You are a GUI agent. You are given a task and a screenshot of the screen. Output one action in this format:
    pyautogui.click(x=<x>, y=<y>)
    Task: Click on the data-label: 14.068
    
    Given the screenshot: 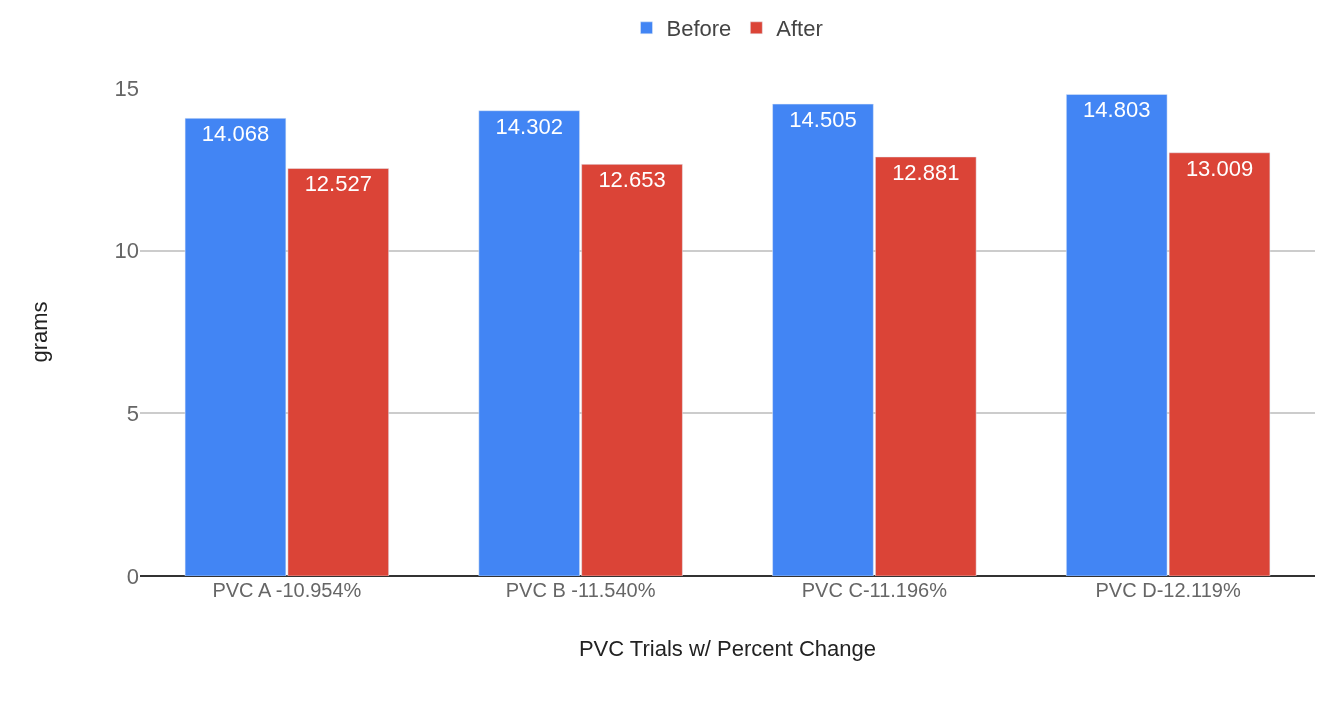 What is the action you would take?
    pyautogui.click(x=235, y=134)
    